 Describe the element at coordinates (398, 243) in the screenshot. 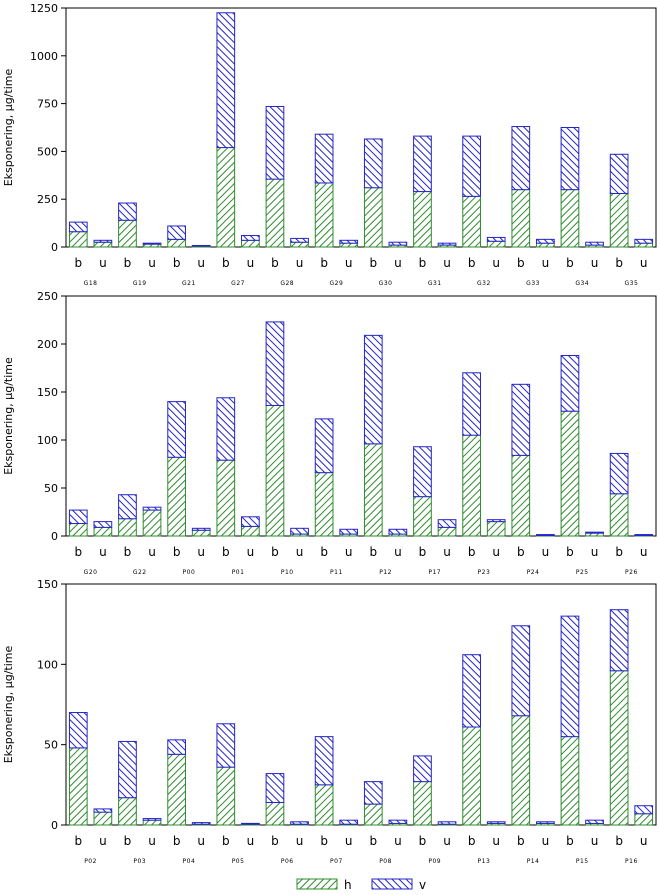

I see `bar-v-G30-u` at that location.